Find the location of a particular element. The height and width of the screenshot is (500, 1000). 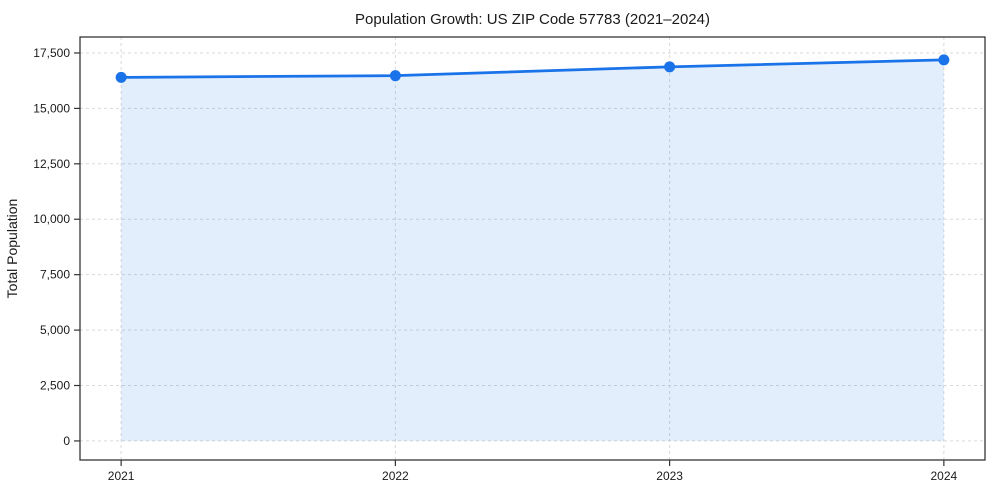

line-series-layer is located at coordinates (532, 68).